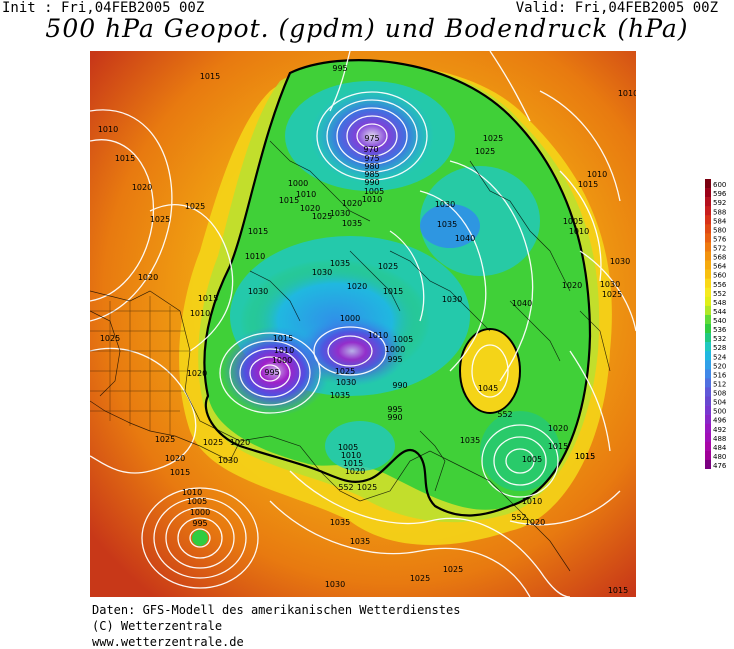 The image size is (734, 649). I want to click on blue-region-east, so click(450, 226).